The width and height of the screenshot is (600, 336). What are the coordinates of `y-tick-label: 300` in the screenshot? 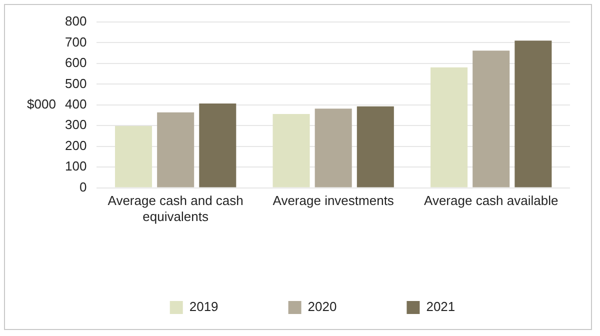 It's located at (75, 124).